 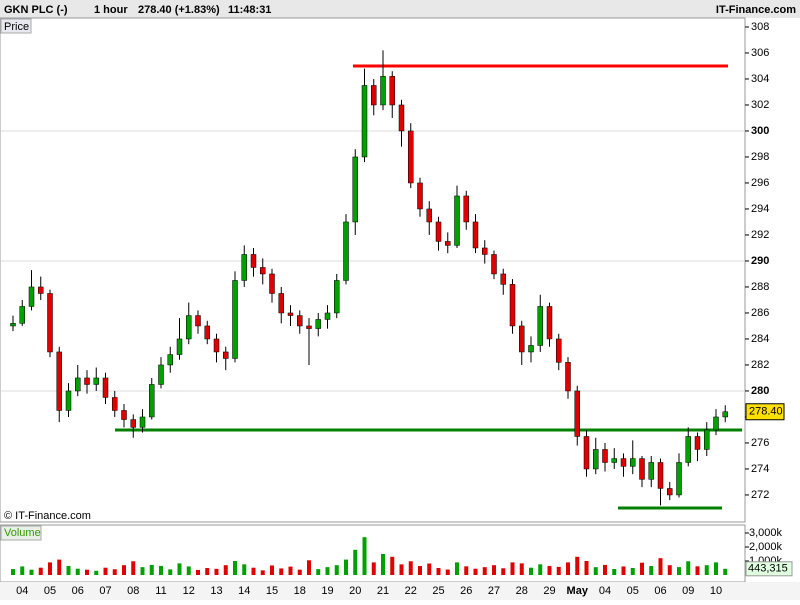 I want to click on x-tick-label: 28, so click(x=522, y=591).